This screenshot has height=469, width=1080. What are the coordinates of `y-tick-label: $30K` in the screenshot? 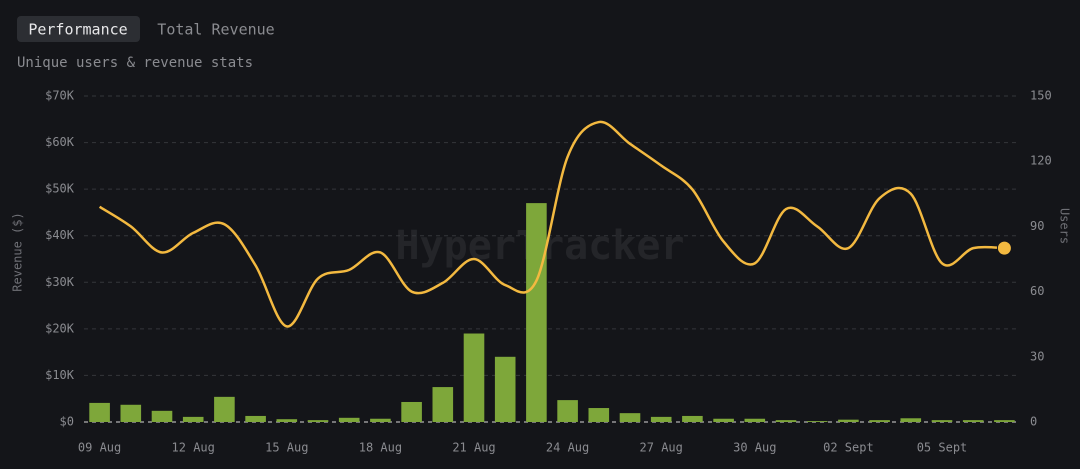 It's located at (60, 282).